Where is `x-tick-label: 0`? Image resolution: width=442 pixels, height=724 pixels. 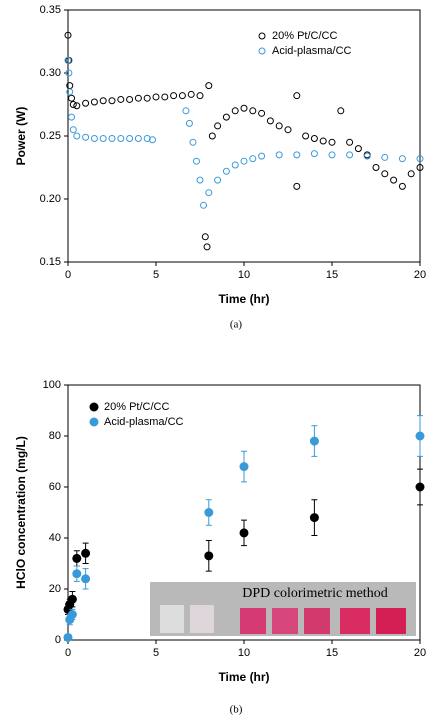 x-tick-label: 0 is located at coordinates (68, 653).